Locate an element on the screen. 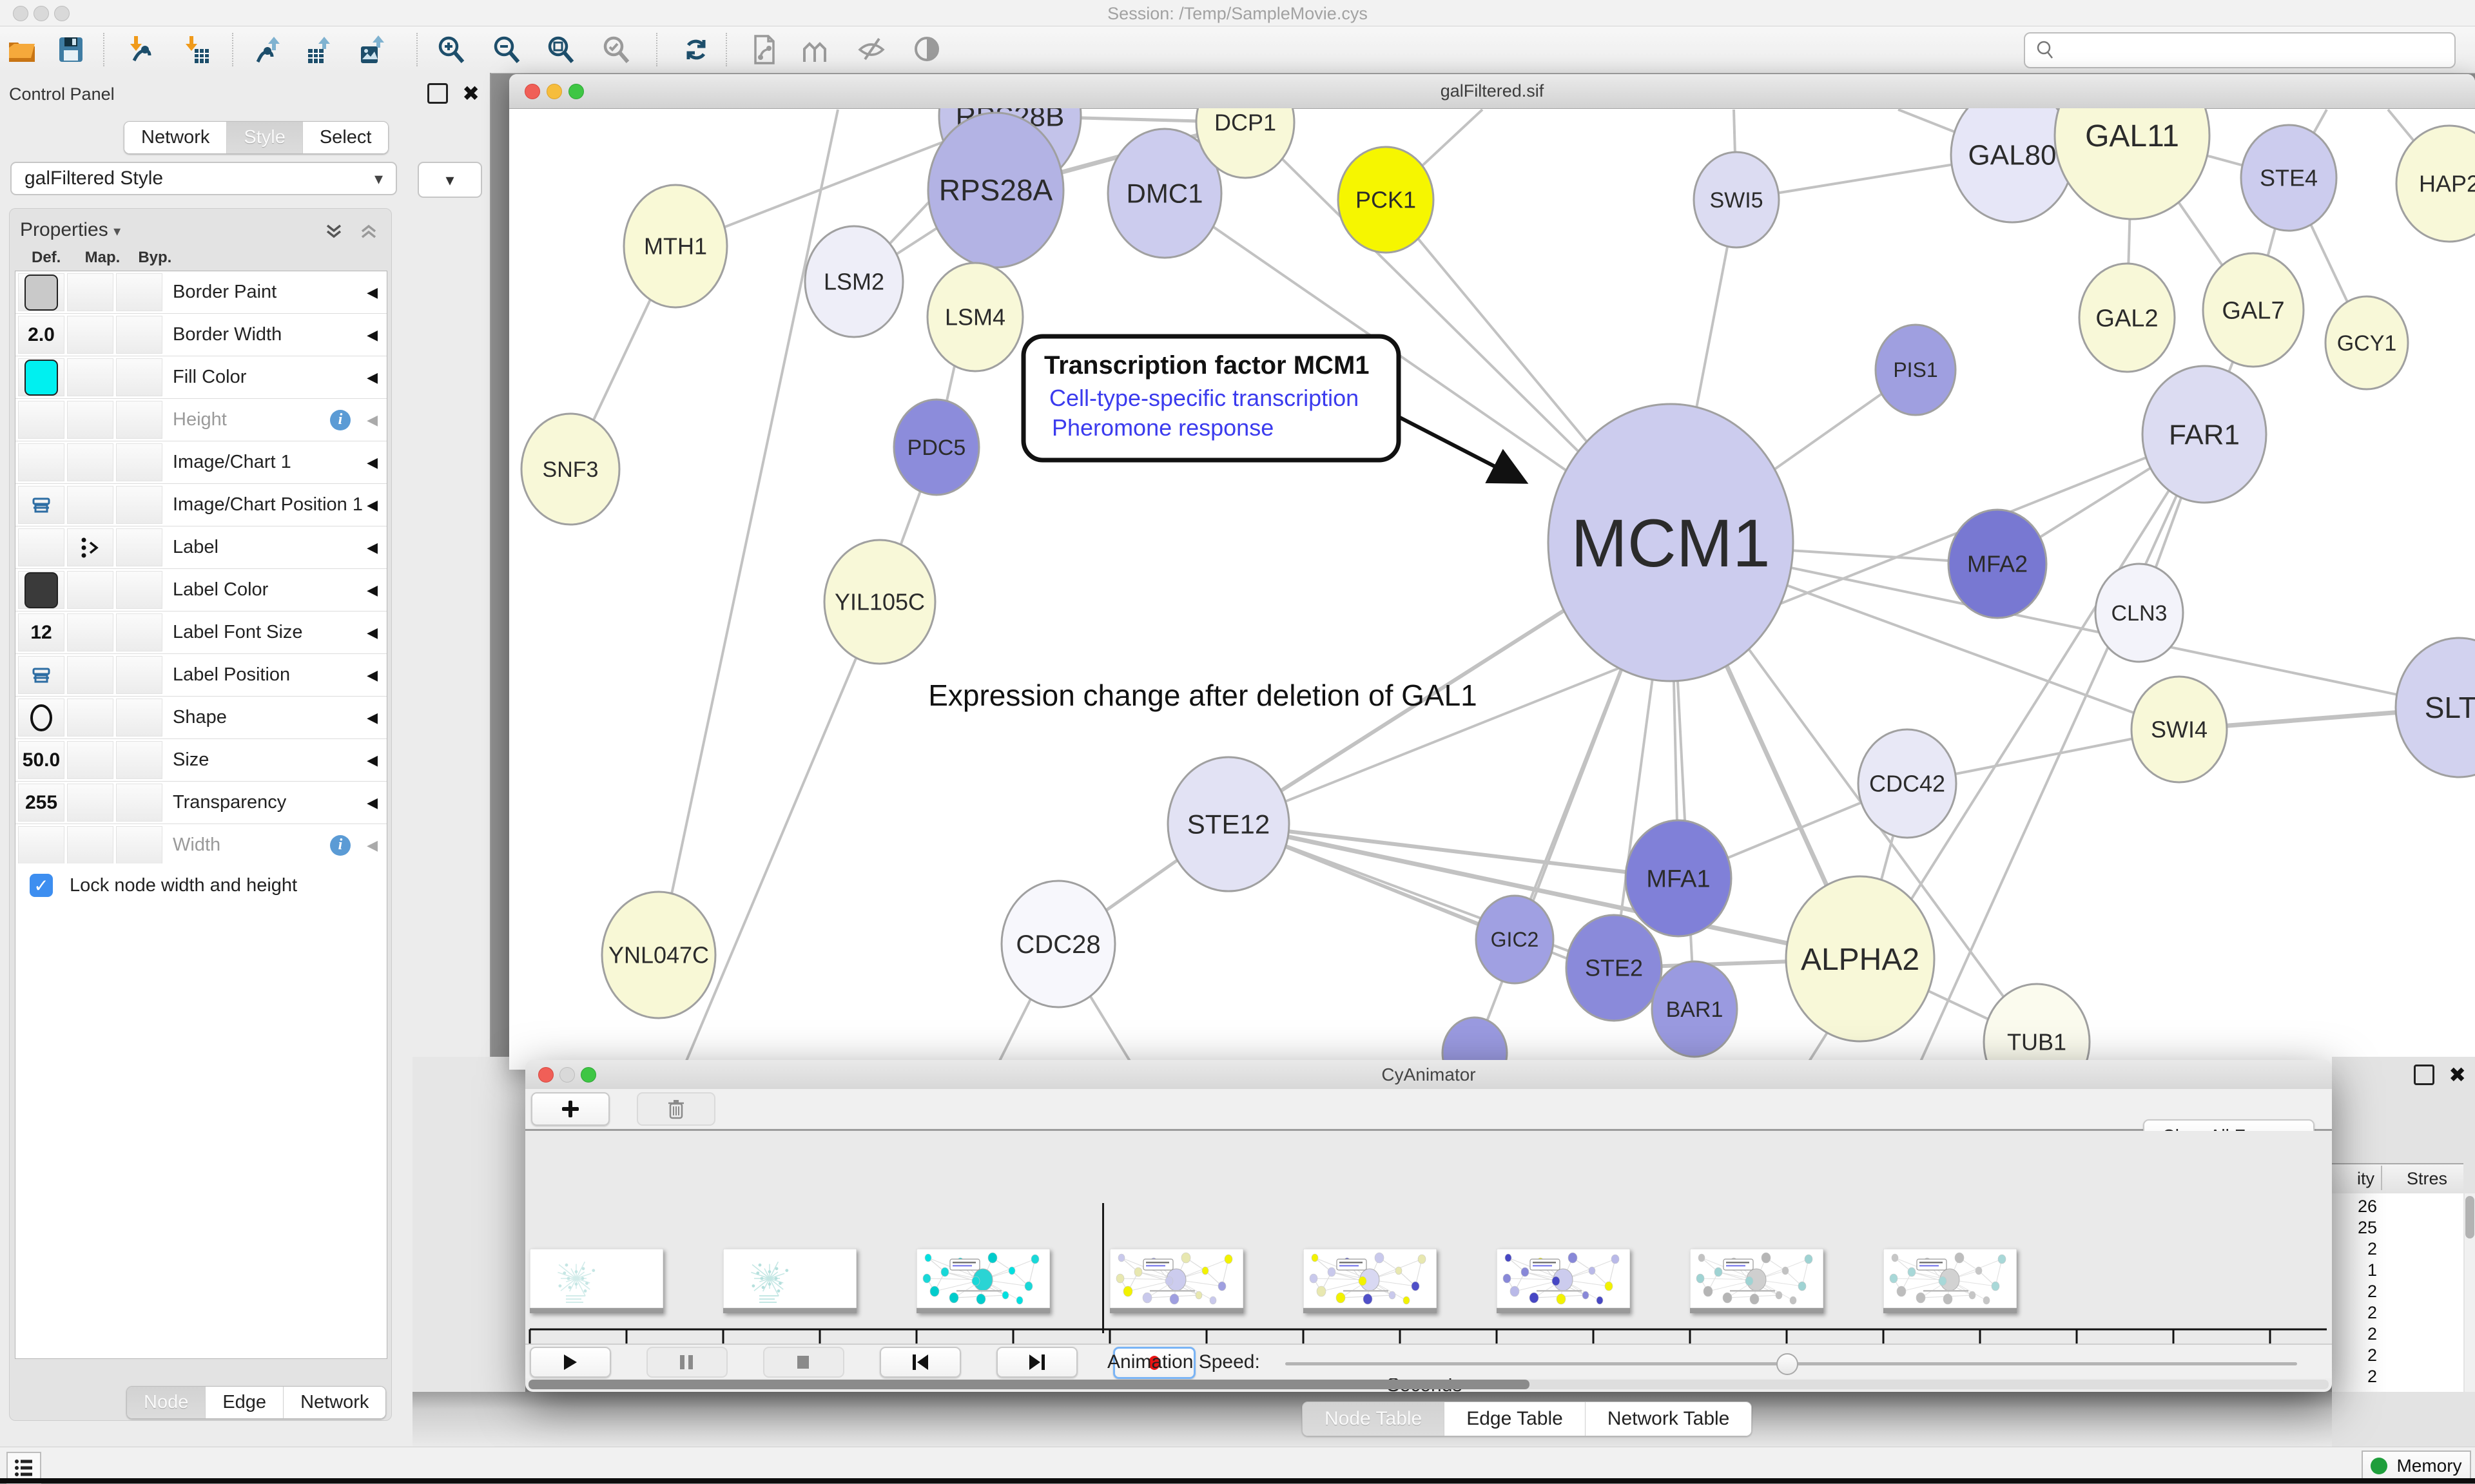 The image size is (2475, 1484). zoom-fit-icon is located at coordinates (561, 50).